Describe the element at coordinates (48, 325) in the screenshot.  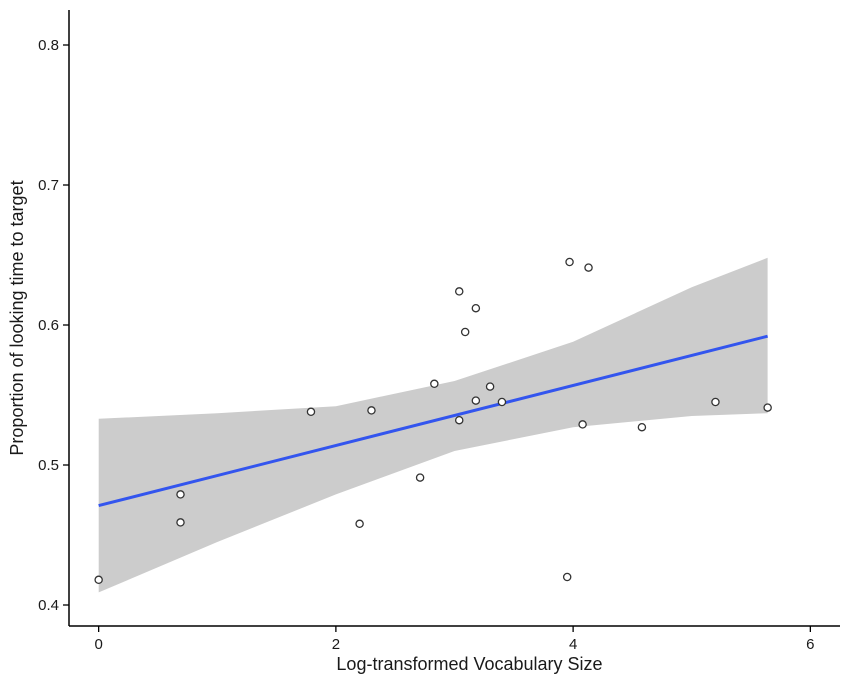
I see `y-tick-label: 0.6` at that location.